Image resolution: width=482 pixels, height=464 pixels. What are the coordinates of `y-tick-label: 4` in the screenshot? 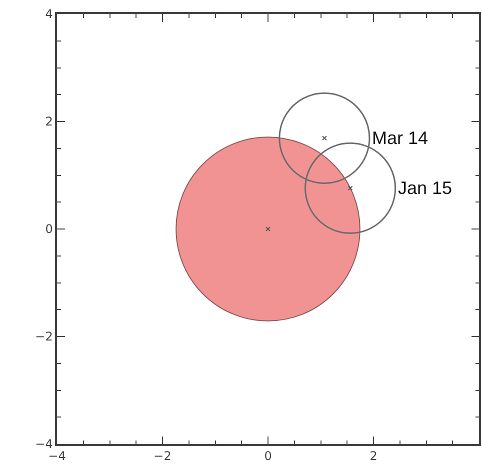 It's located at (49, 14).